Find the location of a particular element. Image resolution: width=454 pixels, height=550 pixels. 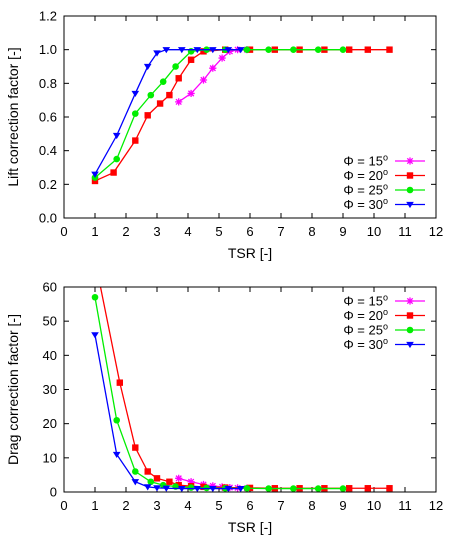

x-tick-label: 8 is located at coordinates (311, 231).